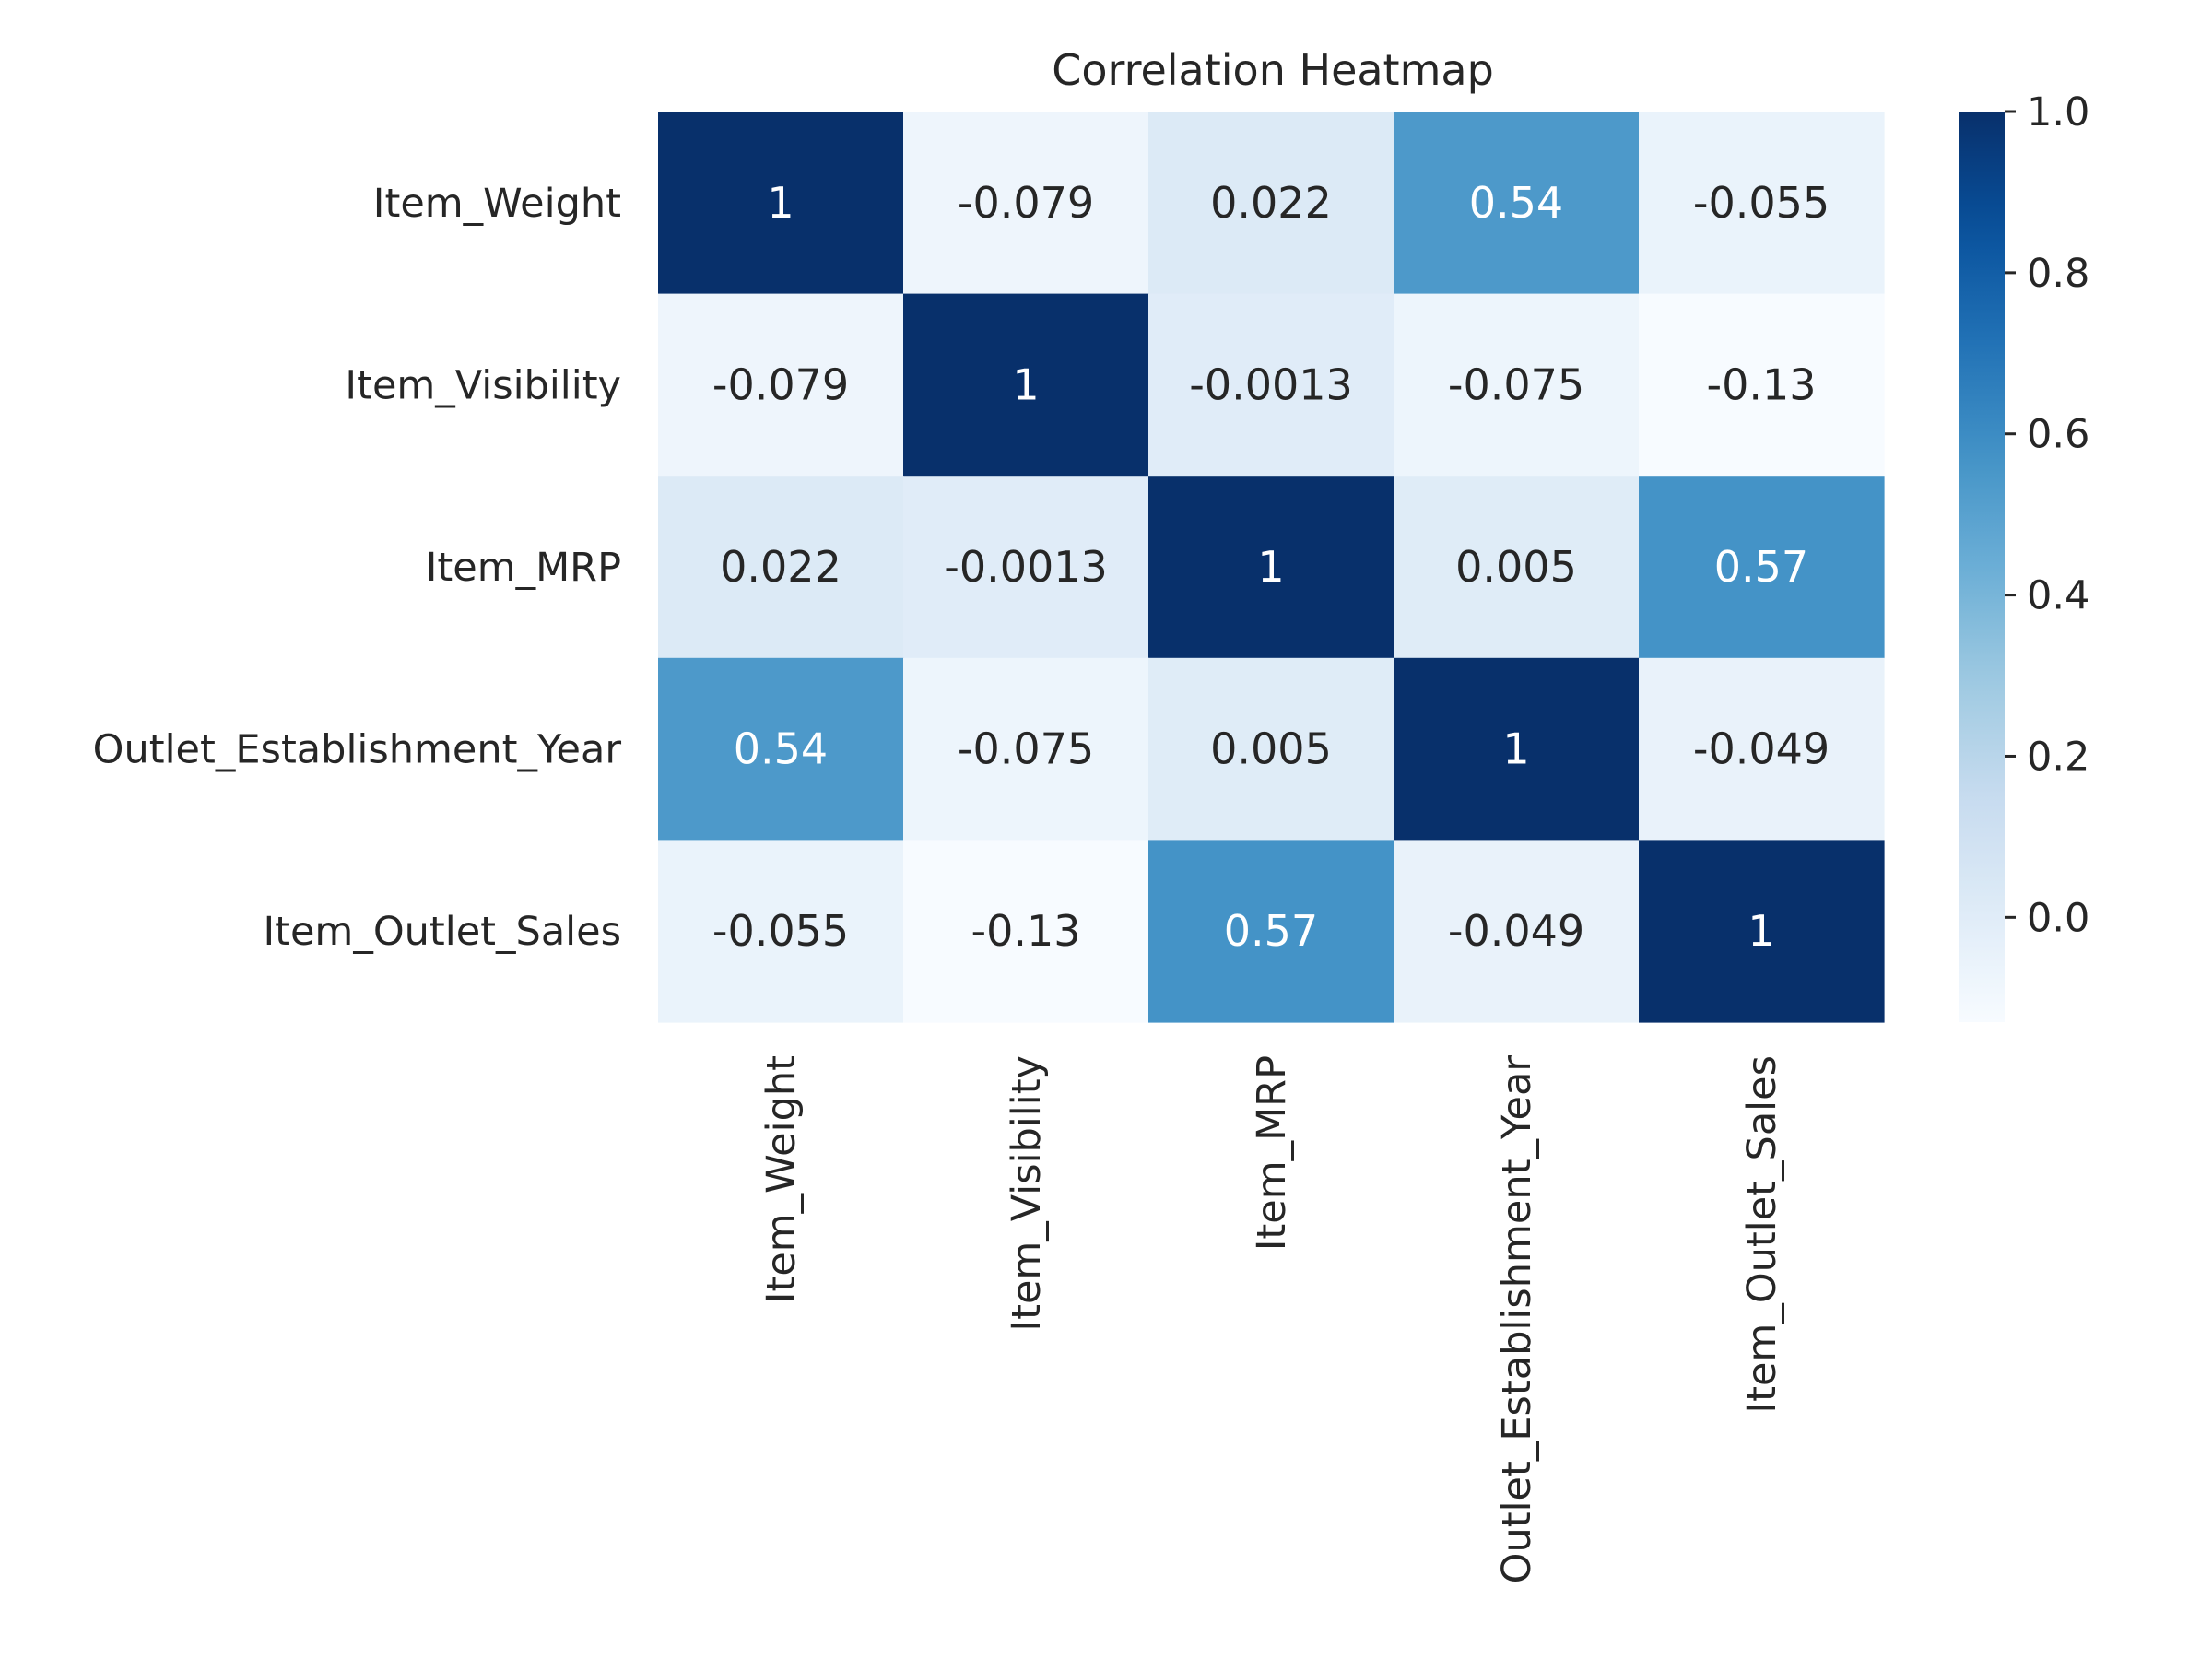 Image resolution: width=2212 pixels, height=1659 pixels. What do you see at coordinates (2058, 112) in the screenshot?
I see `colorbar-tick-label: 1.0` at bounding box center [2058, 112].